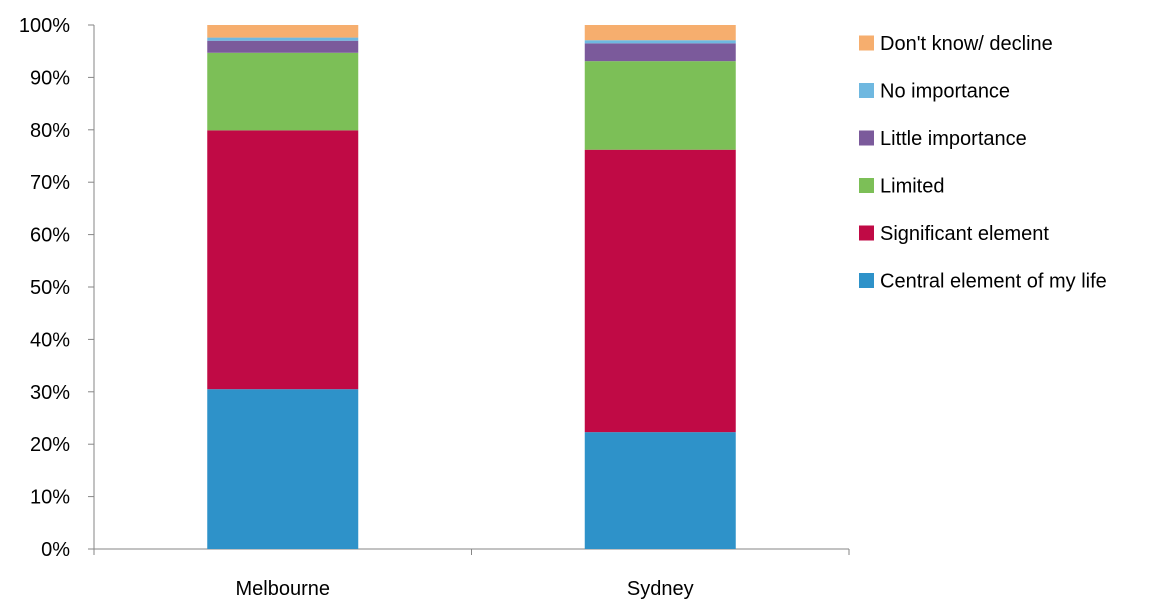 The width and height of the screenshot is (1165, 602). I want to click on legend-item: Central element of my life, so click(983, 282).